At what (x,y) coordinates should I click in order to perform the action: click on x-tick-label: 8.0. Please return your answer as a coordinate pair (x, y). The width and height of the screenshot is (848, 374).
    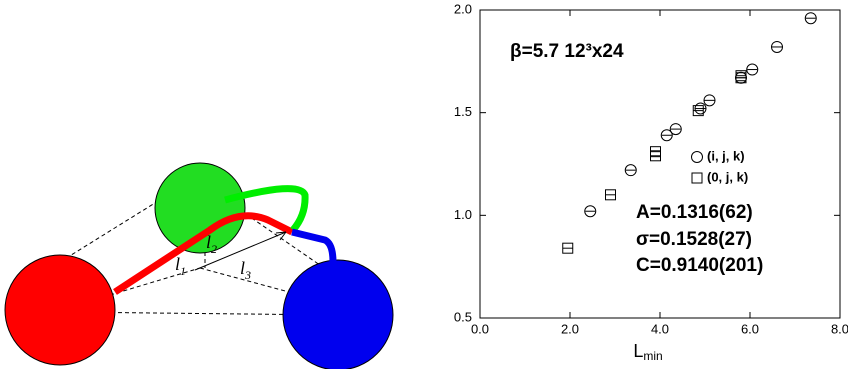
    Looking at the image, I should click on (839, 328).